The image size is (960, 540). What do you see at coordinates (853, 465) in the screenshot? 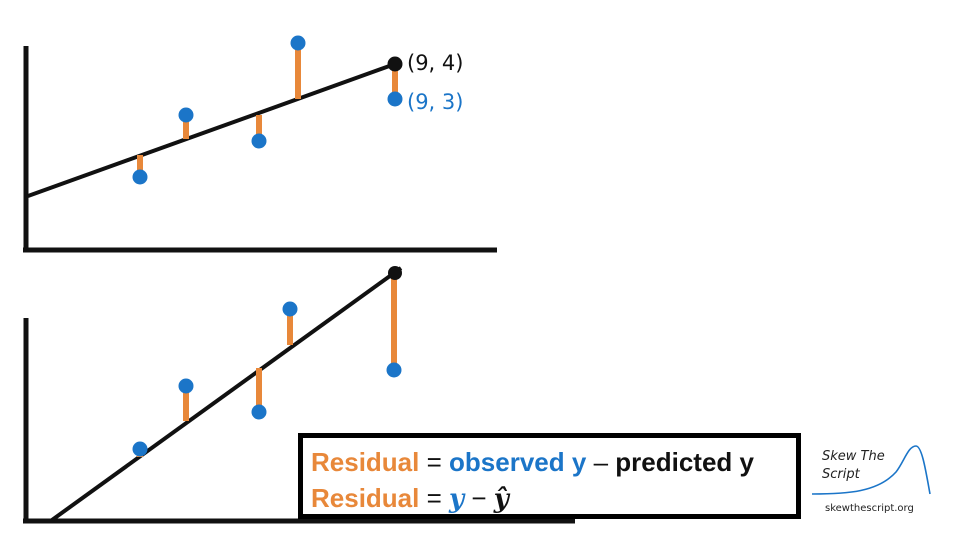
I see `logo-text: Skew The Script` at bounding box center [853, 465].